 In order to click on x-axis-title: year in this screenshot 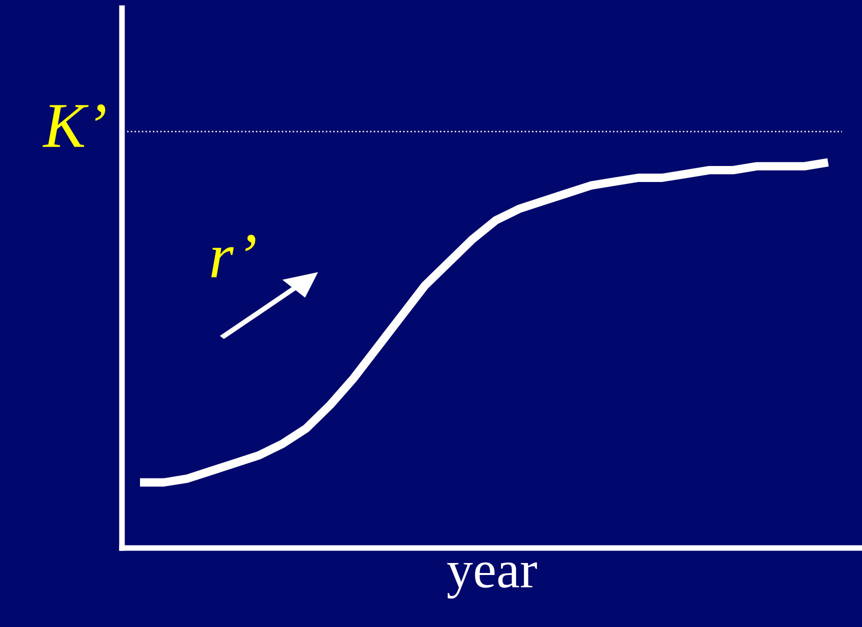, I will do `click(492, 580)`.